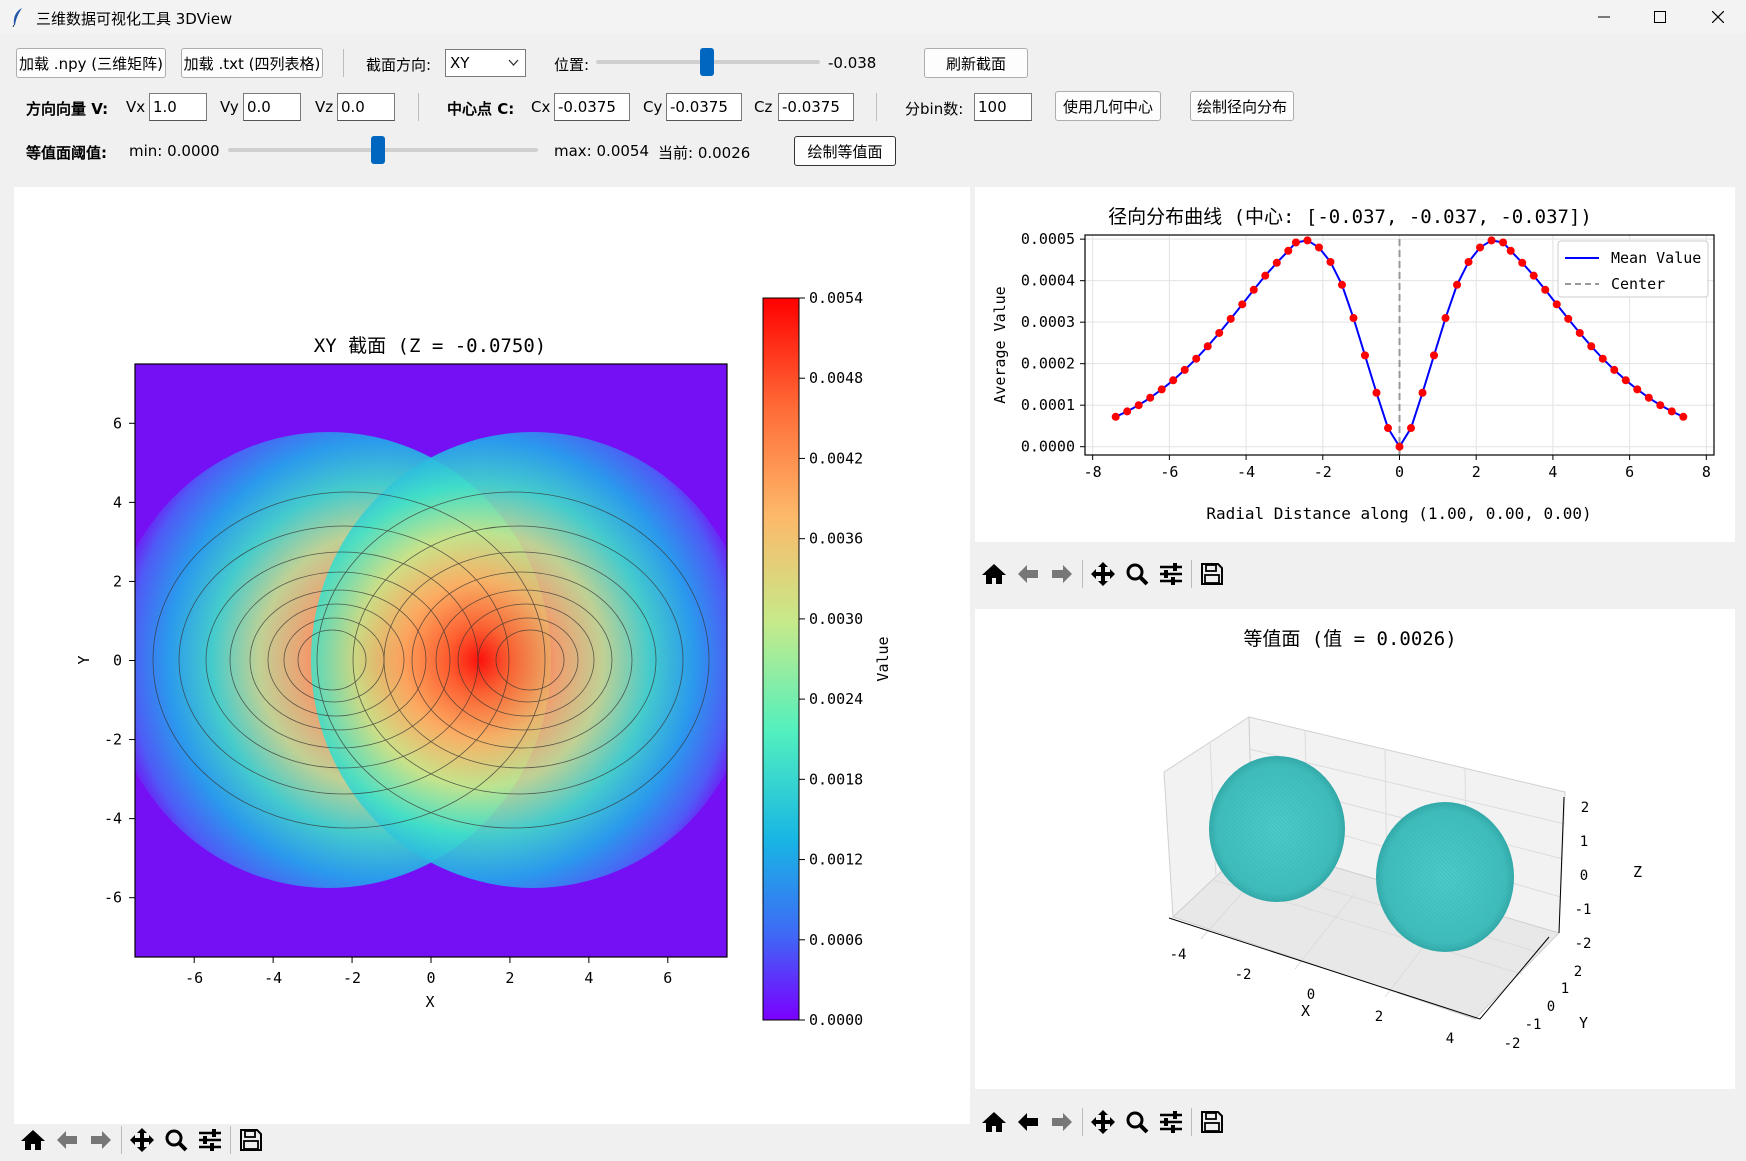 The image size is (1746, 1161). Describe the element at coordinates (1583, 1023) in the screenshot. I see `iso-y-axis-label: Y` at that location.